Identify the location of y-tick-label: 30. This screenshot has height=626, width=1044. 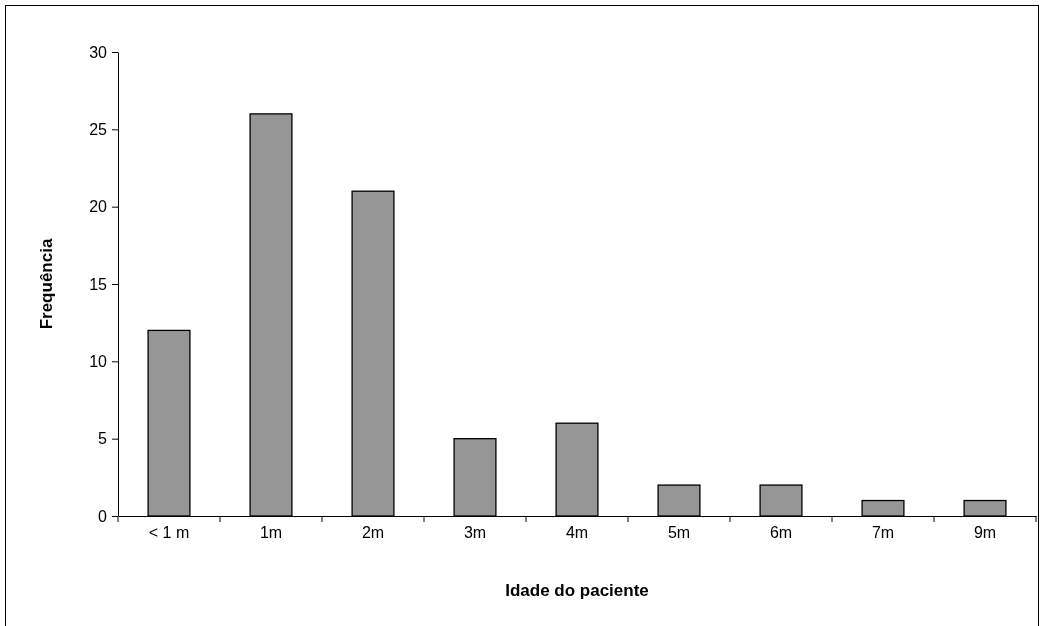
(98, 52).